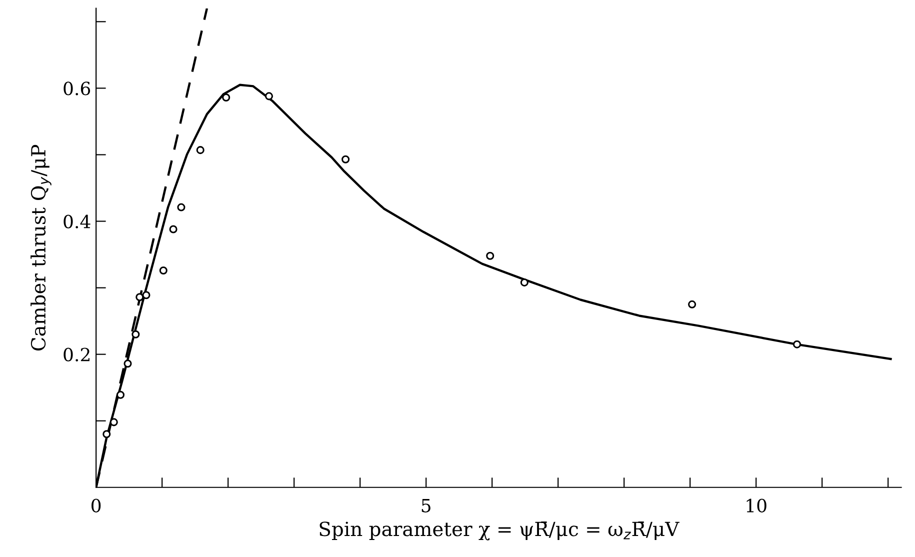  I want to click on x-axis-title: Spin parameter χ = ψR̄/μc = ω$_{z}$R̄/μV, so click(500, 531).